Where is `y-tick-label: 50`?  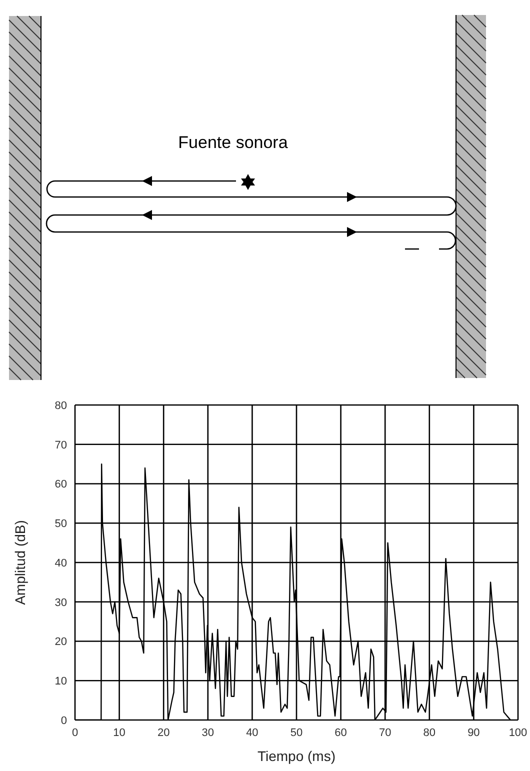 y-tick-label: 50 is located at coordinates (60, 524).